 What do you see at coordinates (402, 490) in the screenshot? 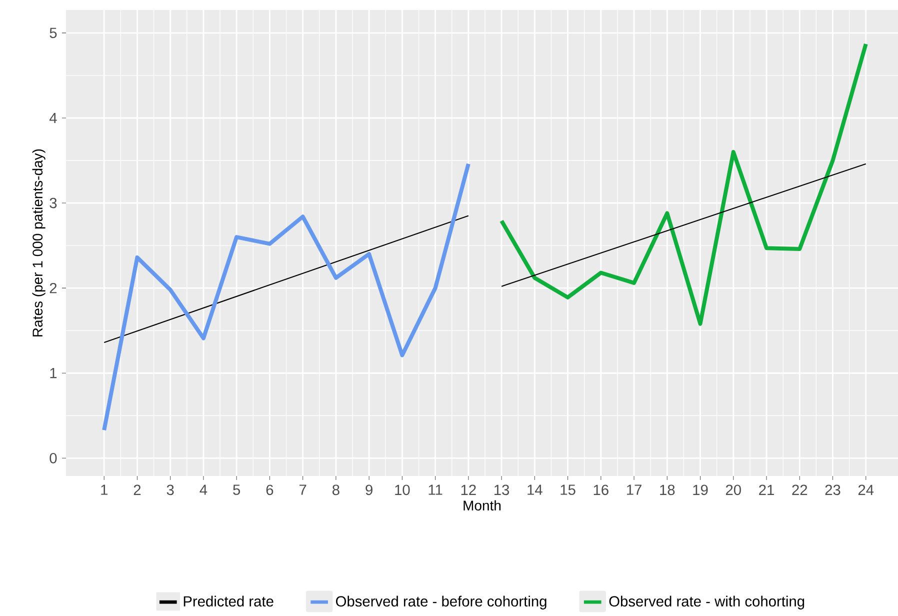
I see `x-tick-label: 10` at bounding box center [402, 490].